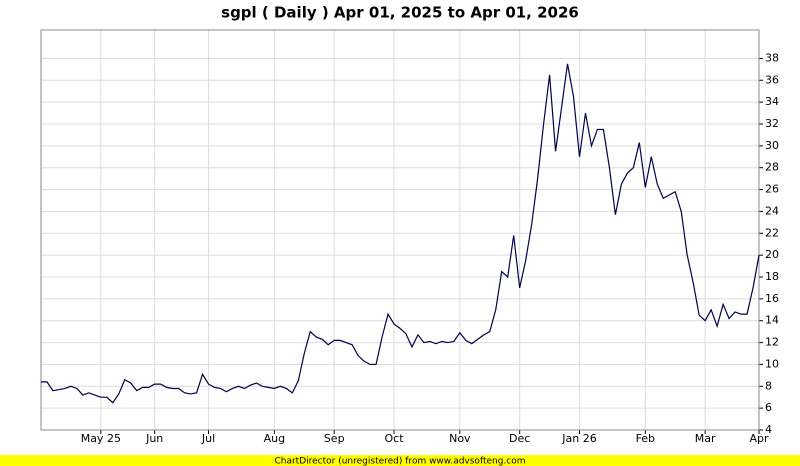 The height and width of the screenshot is (466, 800). I want to click on x-tick-label: Jul, so click(208, 438).